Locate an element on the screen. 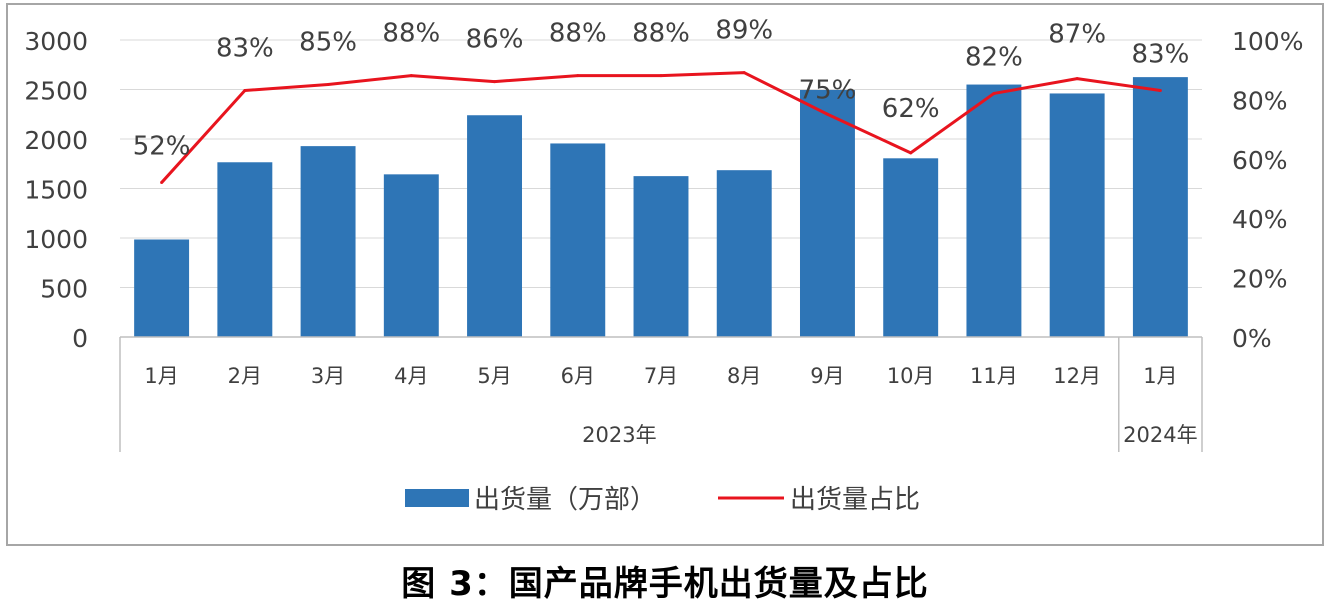 The width and height of the screenshot is (1330, 605). x-tick-label: 11月 is located at coordinates (994, 376).